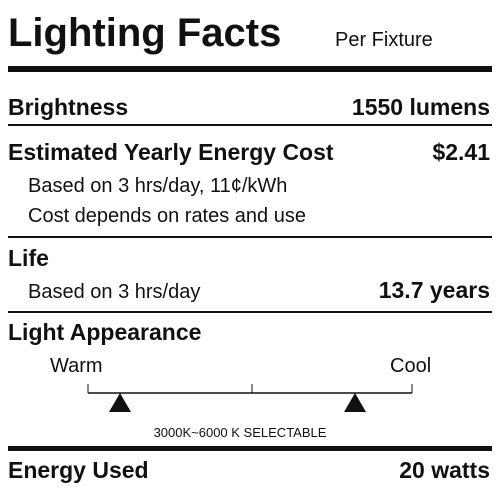  I want to click on cost-label: Estimated Yearly Energy Cost, so click(171, 152).